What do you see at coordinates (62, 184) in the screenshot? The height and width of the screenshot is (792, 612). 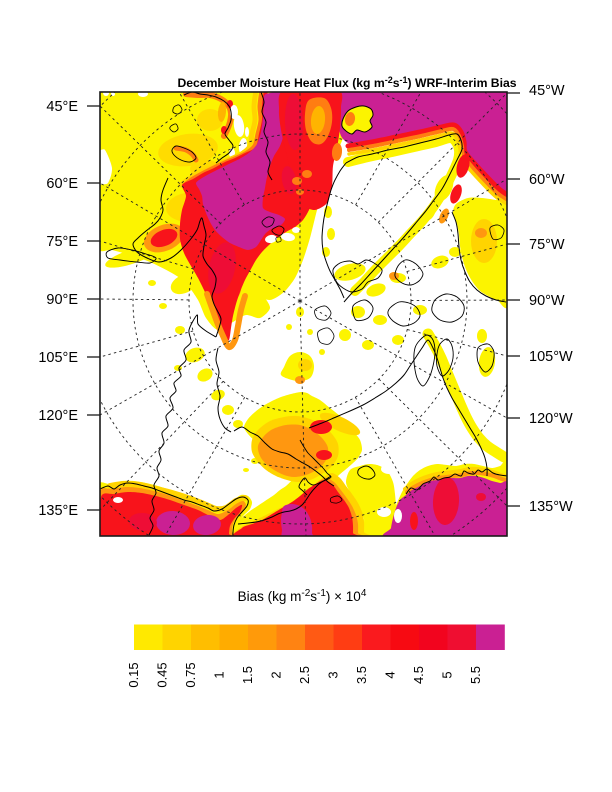 I see `svg-text: 60°E` at bounding box center [62, 184].